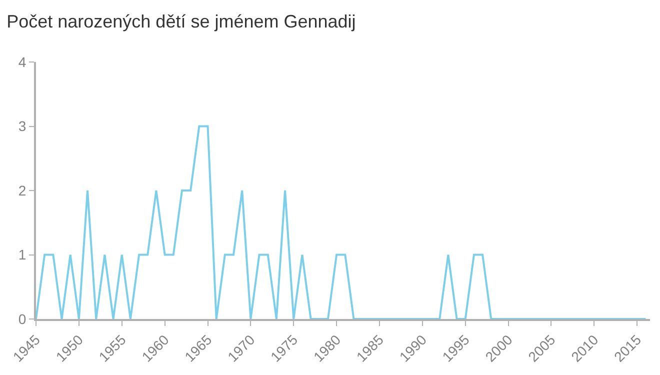 The width and height of the screenshot is (660, 375). What do you see at coordinates (22, 62) in the screenshot?
I see `y-tick-label: 4` at bounding box center [22, 62].